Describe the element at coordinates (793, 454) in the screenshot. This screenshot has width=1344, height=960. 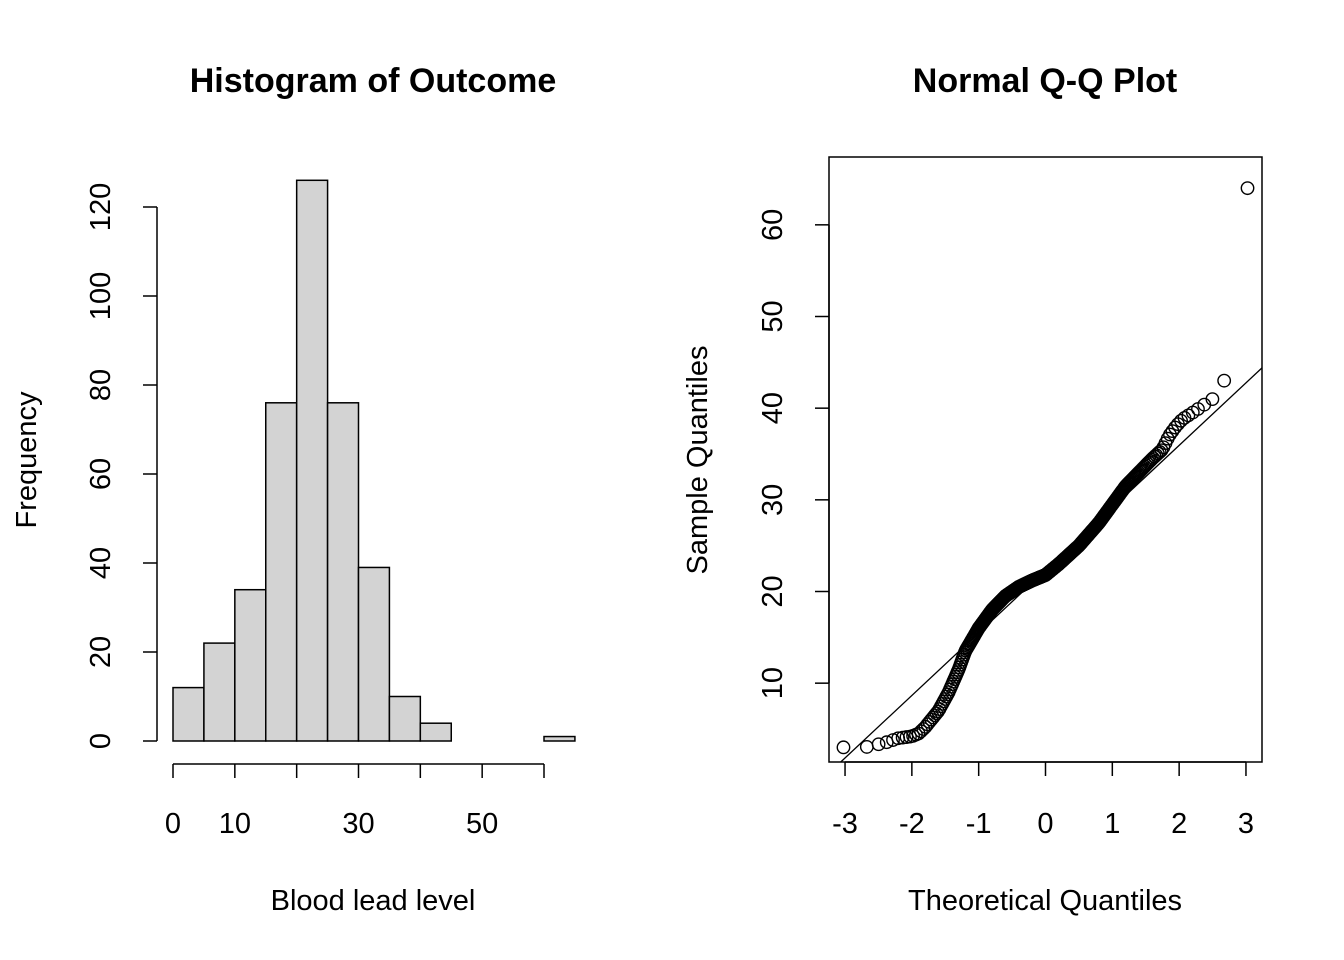
I see `qq-y-axis: 10 20 30 40 50 60` at that location.